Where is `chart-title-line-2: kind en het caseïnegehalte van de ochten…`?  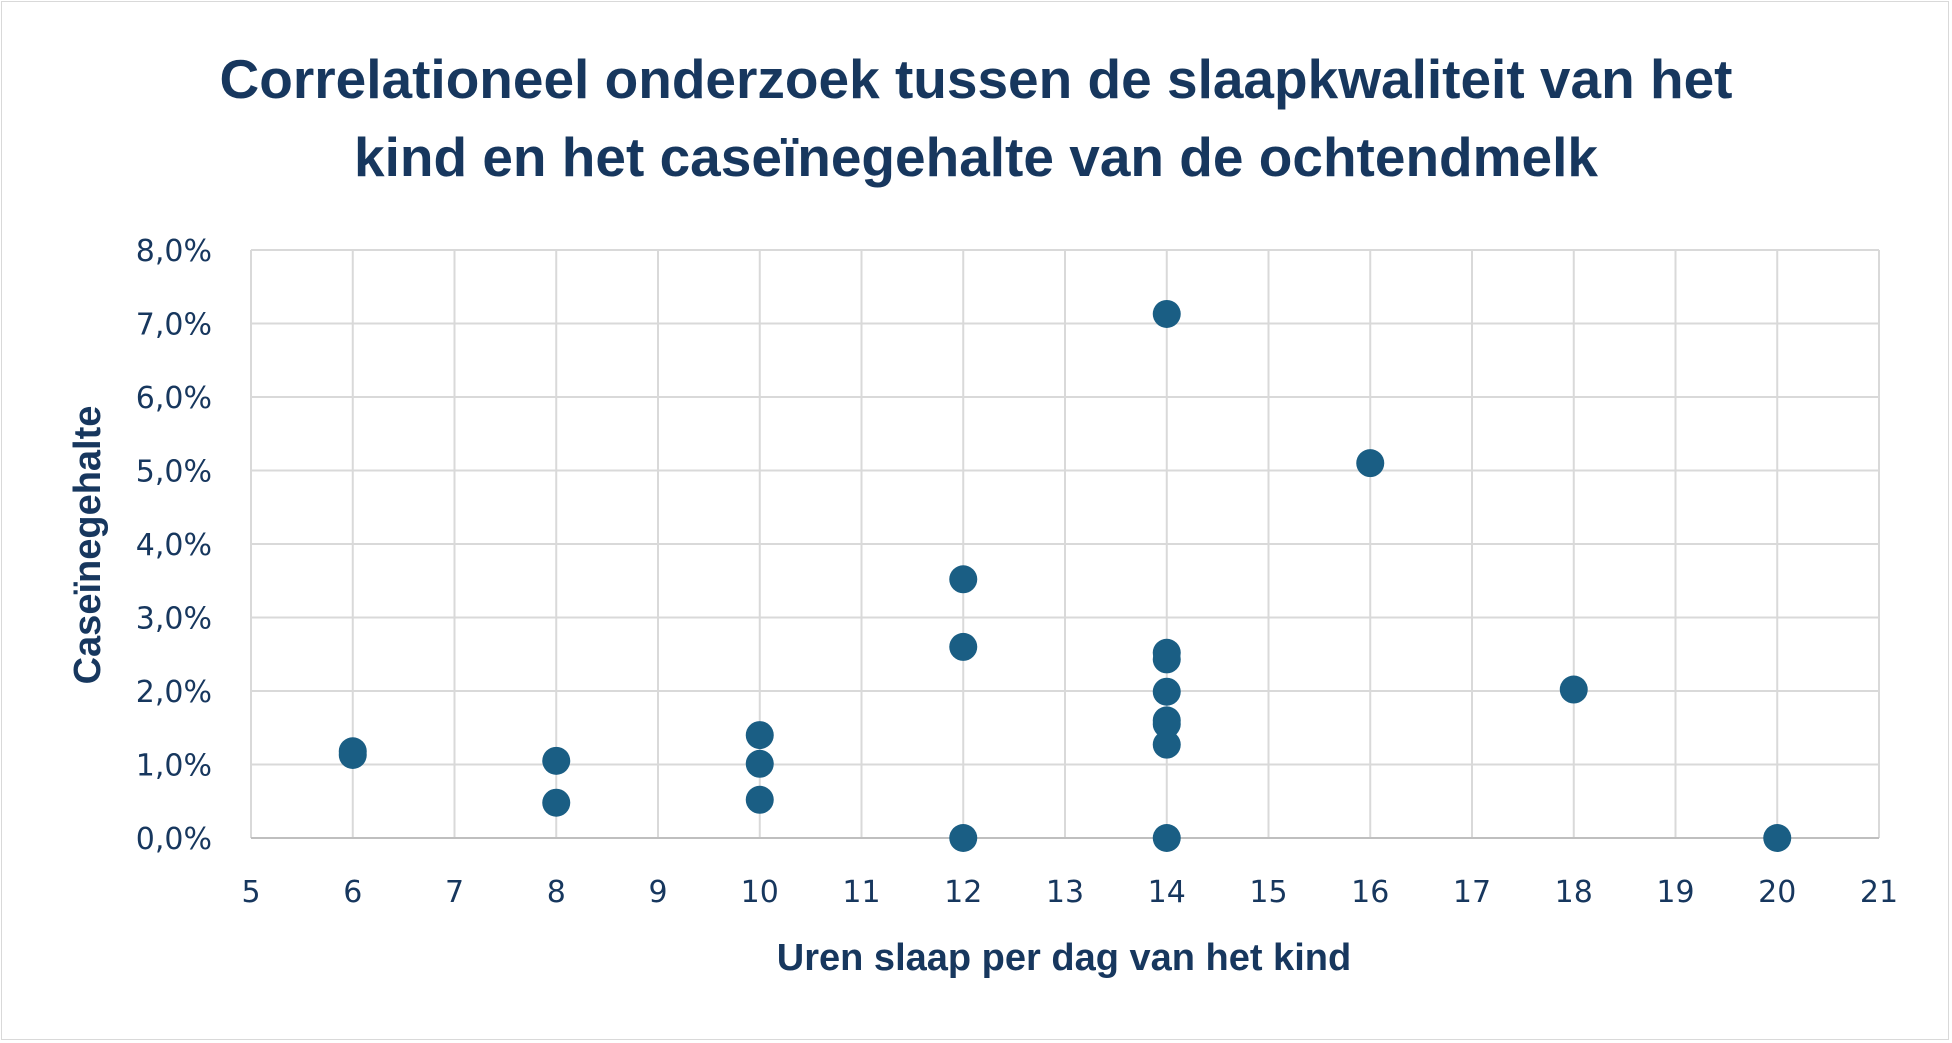
chart-title-line-2: kind en het caseïnegehalte van de ochten… is located at coordinates (976, 157).